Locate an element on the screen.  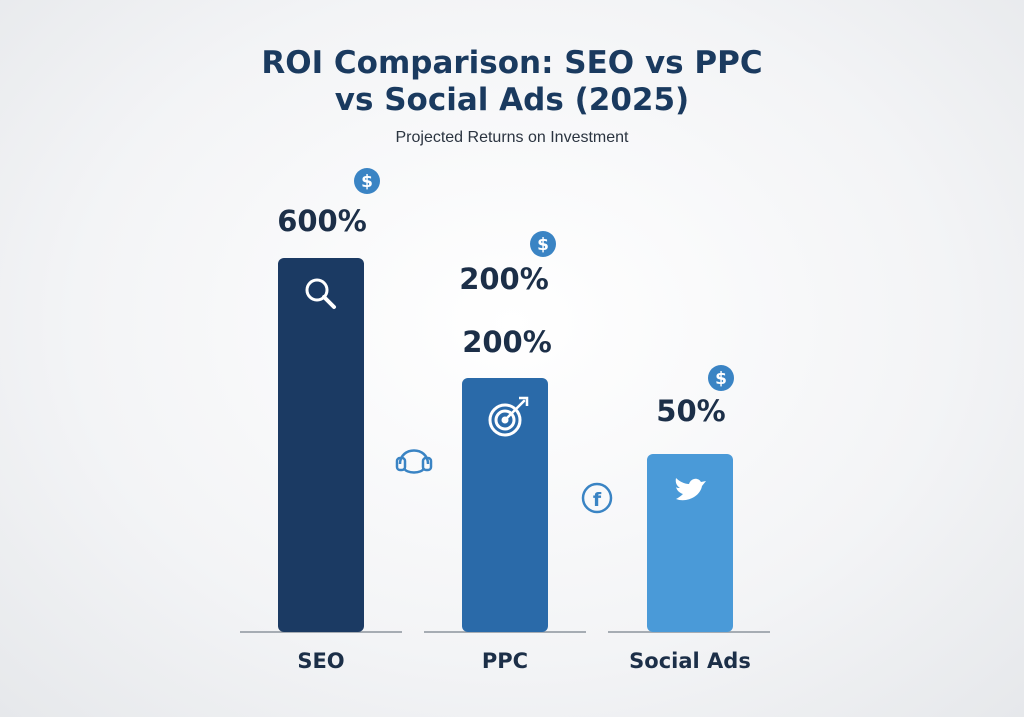
svg-text: f is located at coordinates (597, 500).